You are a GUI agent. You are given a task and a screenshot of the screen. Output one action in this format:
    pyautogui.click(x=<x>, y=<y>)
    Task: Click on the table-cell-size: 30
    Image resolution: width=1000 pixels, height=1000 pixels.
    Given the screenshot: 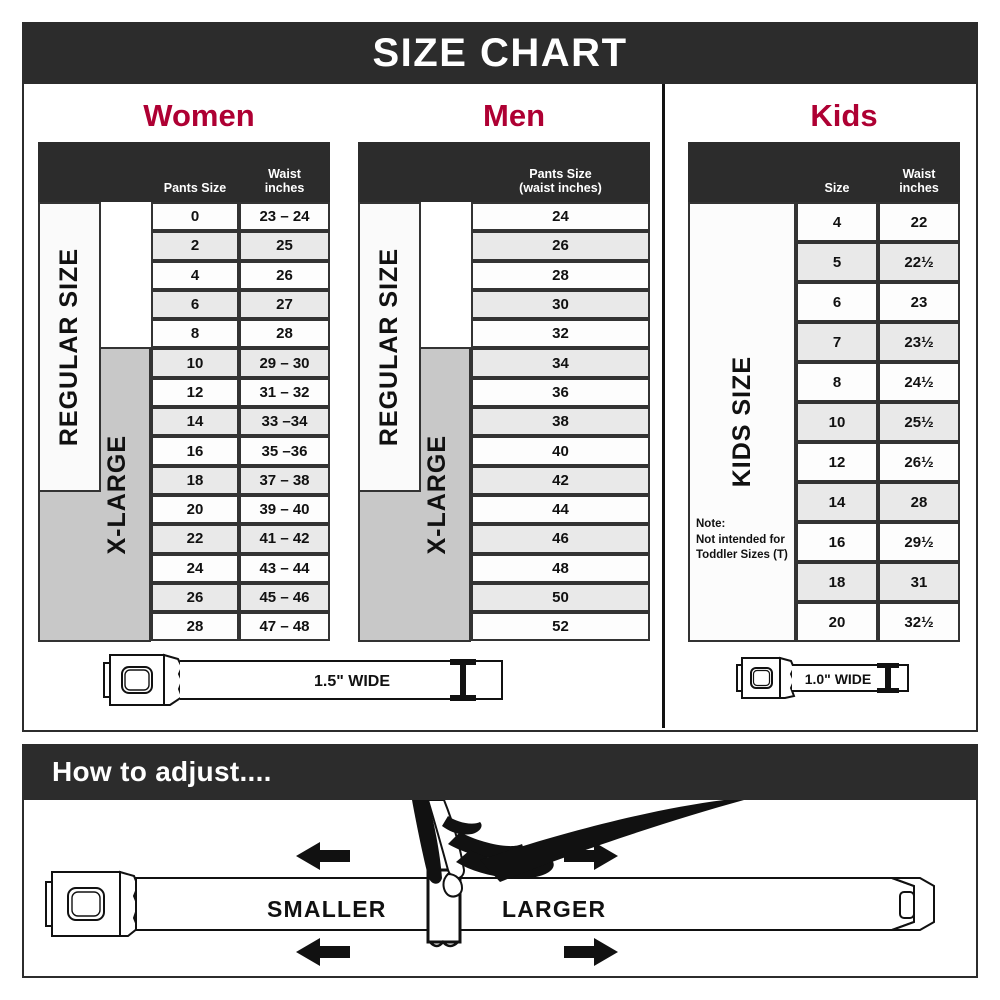 What is the action you would take?
    pyautogui.click(x=560, y=304)
    